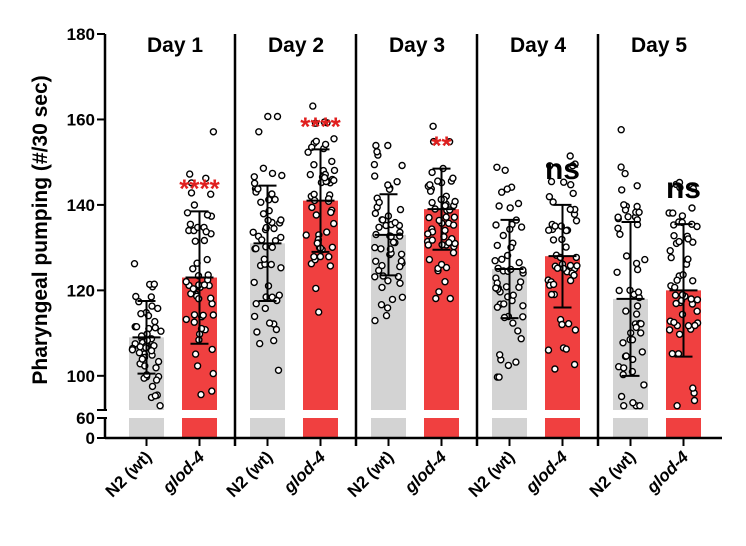 The width and height of the screenshot is (746, 546). Describe the element at coordinates (81, 119) in the screenshot. I see `y-tick-label: 160` at that location.